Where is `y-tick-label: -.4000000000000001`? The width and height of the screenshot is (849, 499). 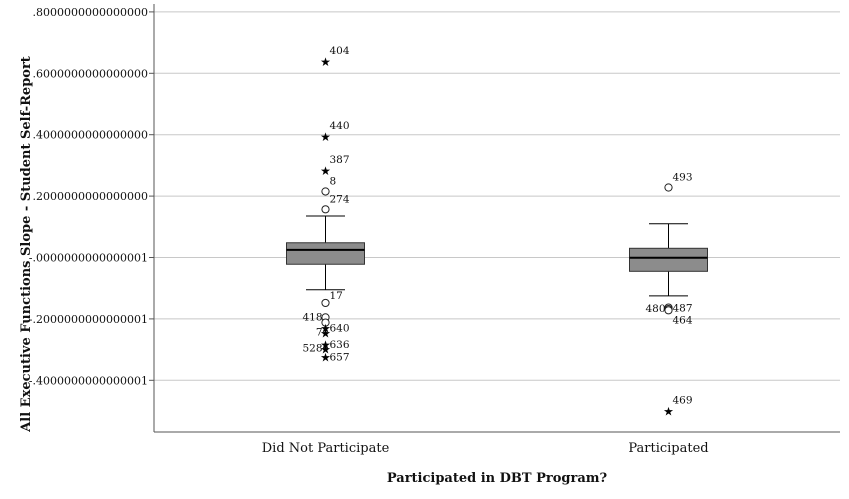 y-tick-label: -.4000000000000001 is located at coordinates (88, 380).